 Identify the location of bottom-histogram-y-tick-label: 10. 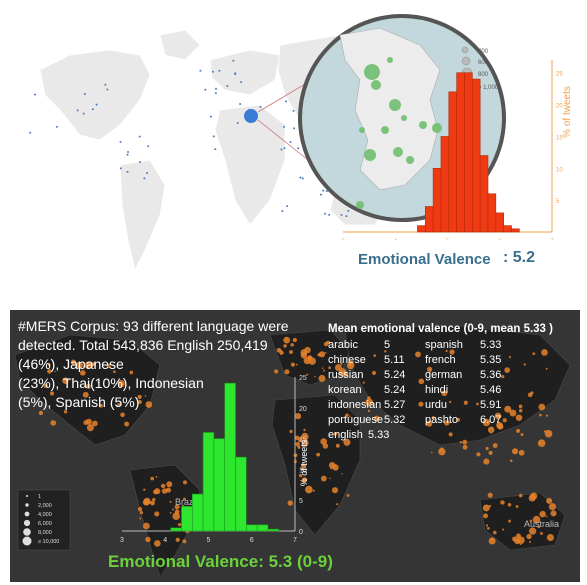
(303, 470).